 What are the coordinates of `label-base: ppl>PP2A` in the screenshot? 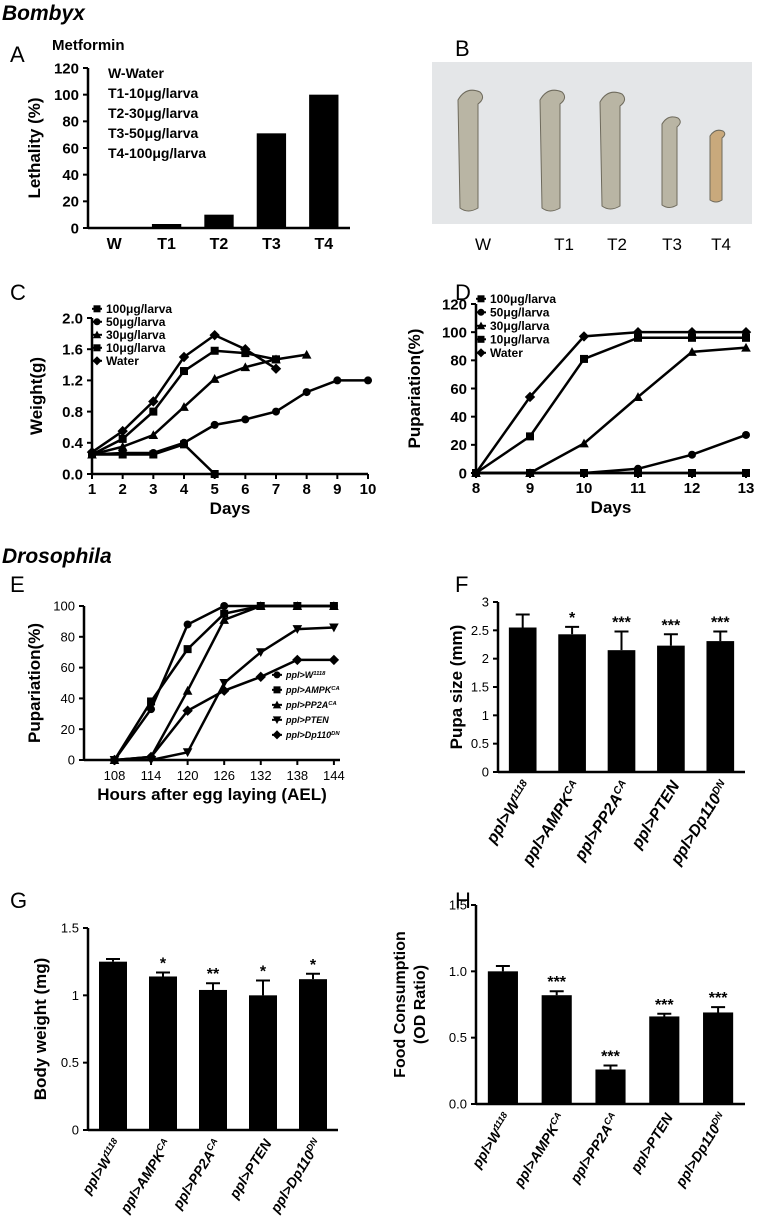 It's located at (306, 705).